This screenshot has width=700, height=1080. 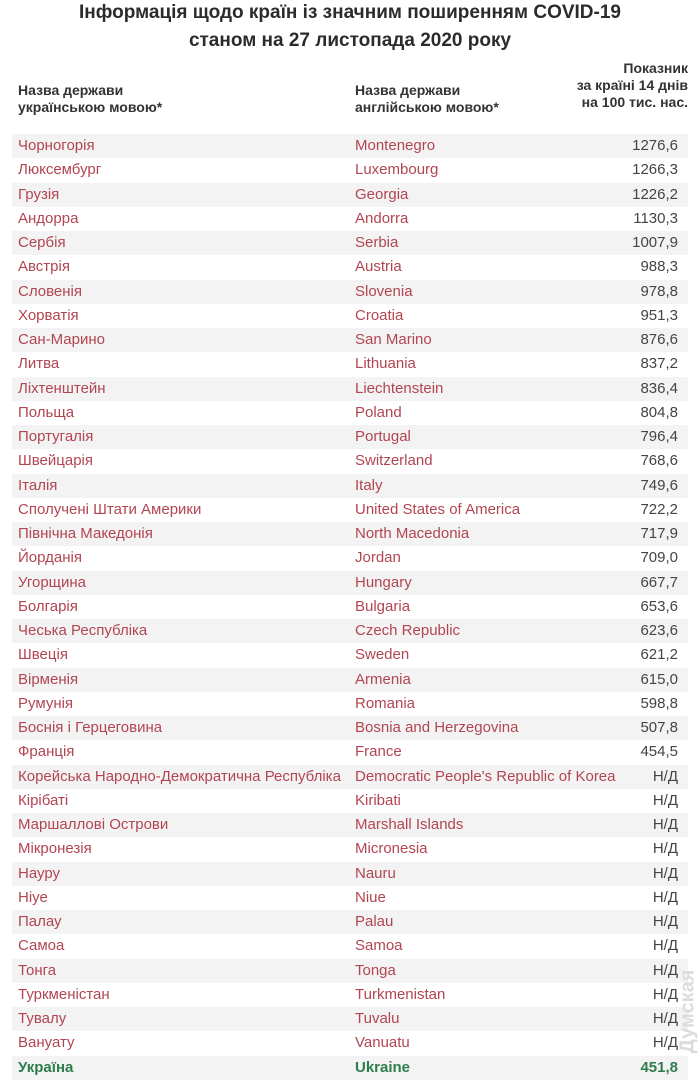 I want to click on cell: 951,3, so click(x=659, y=315).